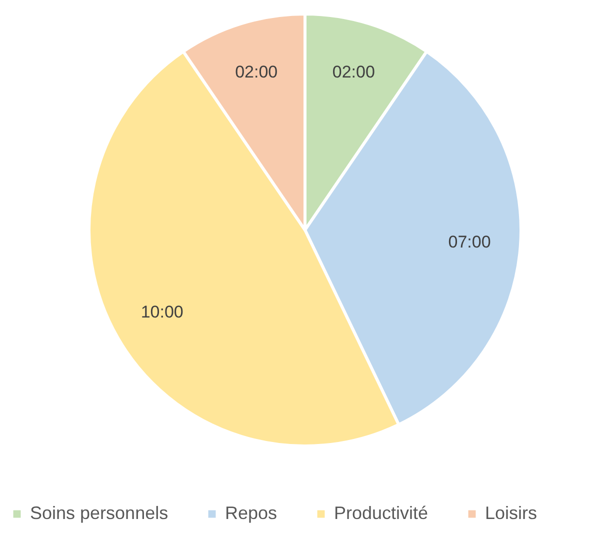 Image resolution: width=599 pixels, height=546 pixels. Describe the element at coordinates (381, 513) in the screenshot. I see `legend-label: Productivité` at that location.